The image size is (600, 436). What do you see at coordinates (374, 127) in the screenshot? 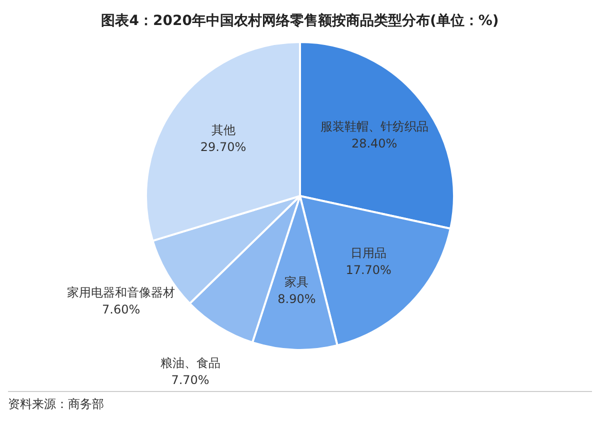
I see `slice-label: 服装鞋帽、针纺织品` at bounding box center [374, 127].